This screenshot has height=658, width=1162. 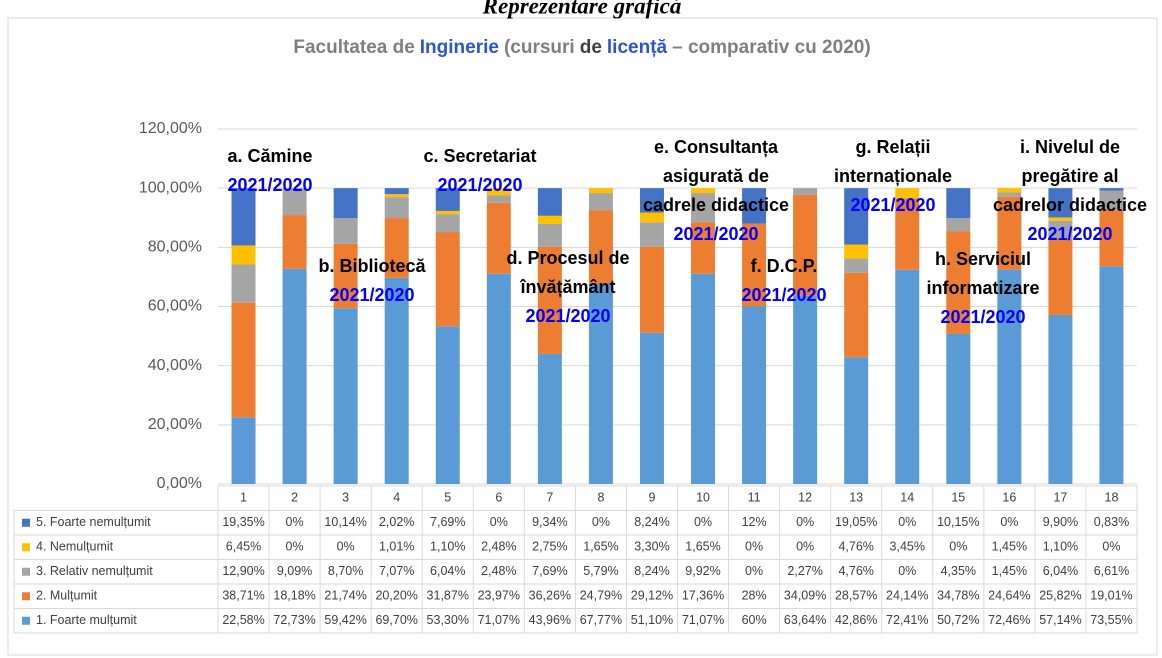 I want to click on annotation: i. Nivelul de, so click(x=1070, y=147).